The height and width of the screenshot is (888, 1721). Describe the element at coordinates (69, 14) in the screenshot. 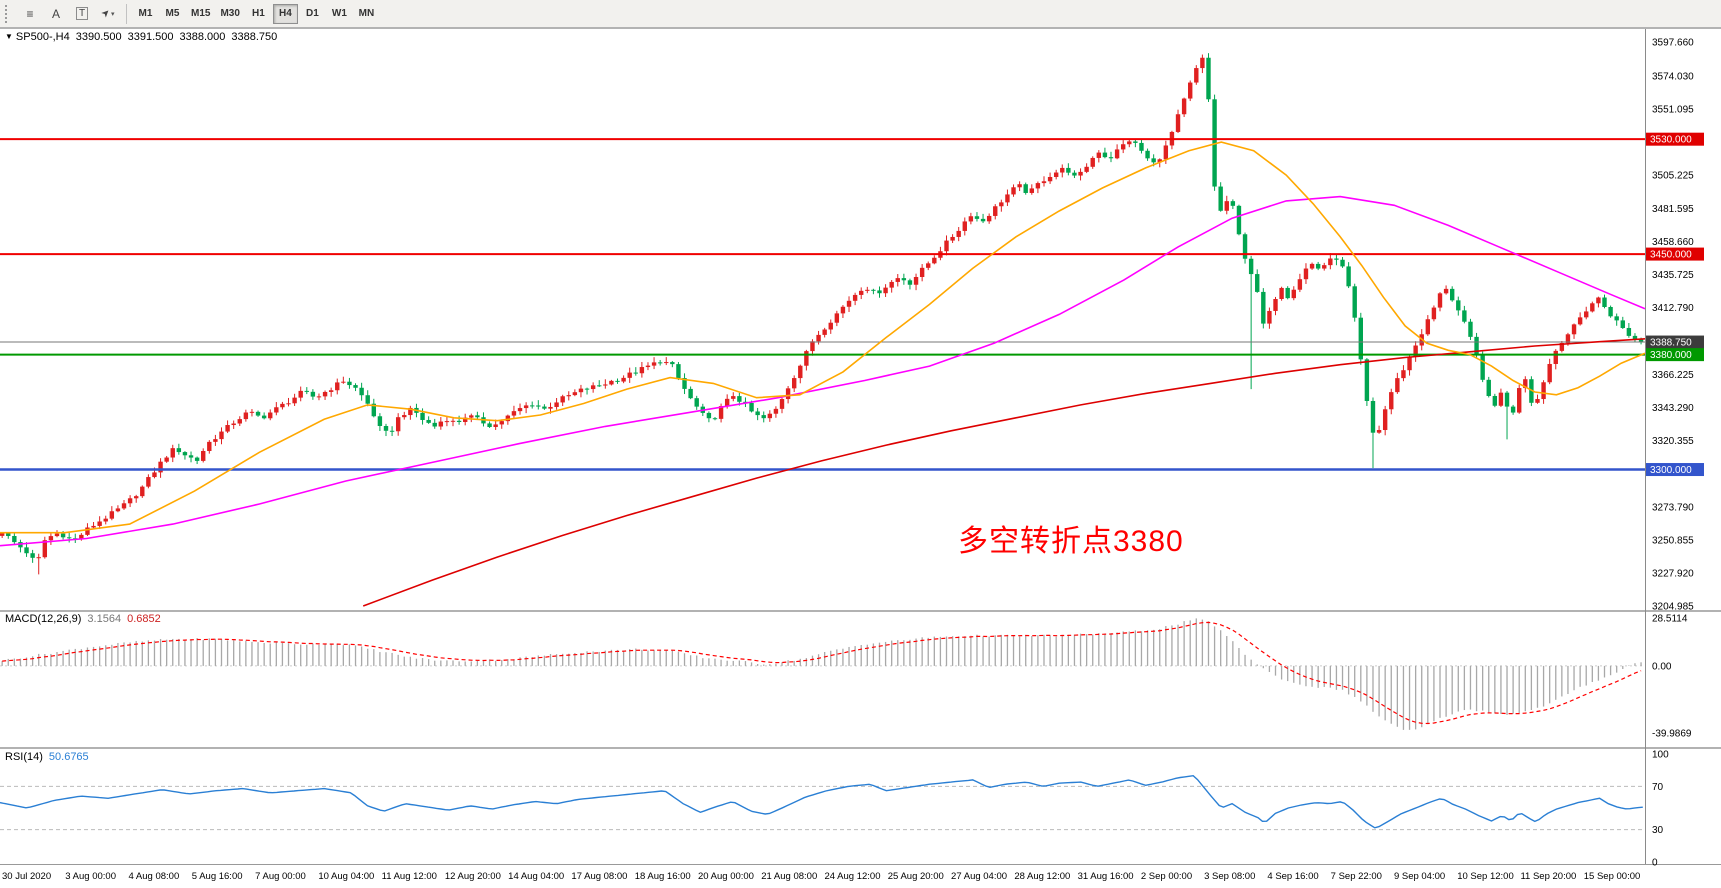

I see `tool-buttons: ≡ A T ➤ ▾` at that location.